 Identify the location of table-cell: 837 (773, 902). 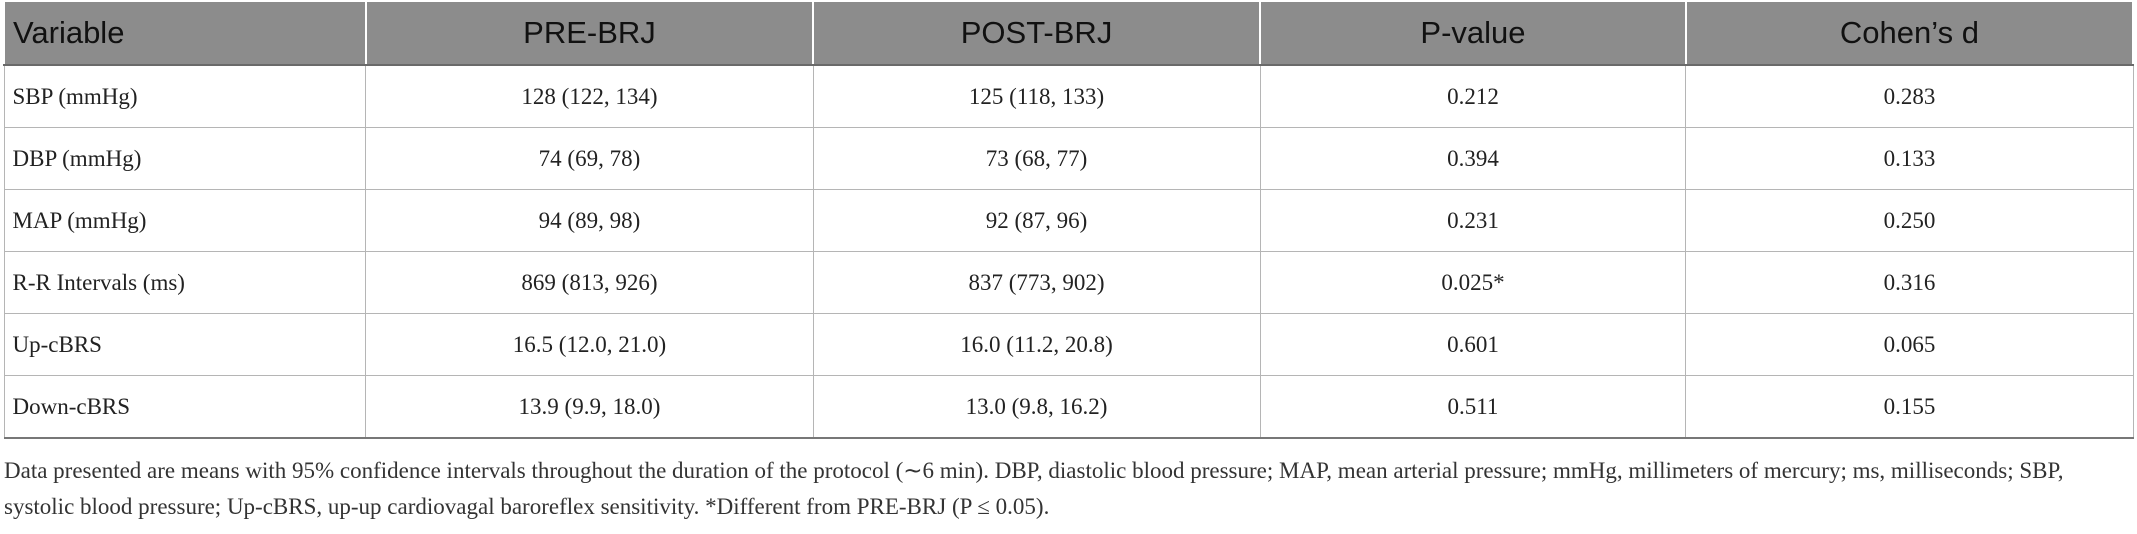
(1036, 282).